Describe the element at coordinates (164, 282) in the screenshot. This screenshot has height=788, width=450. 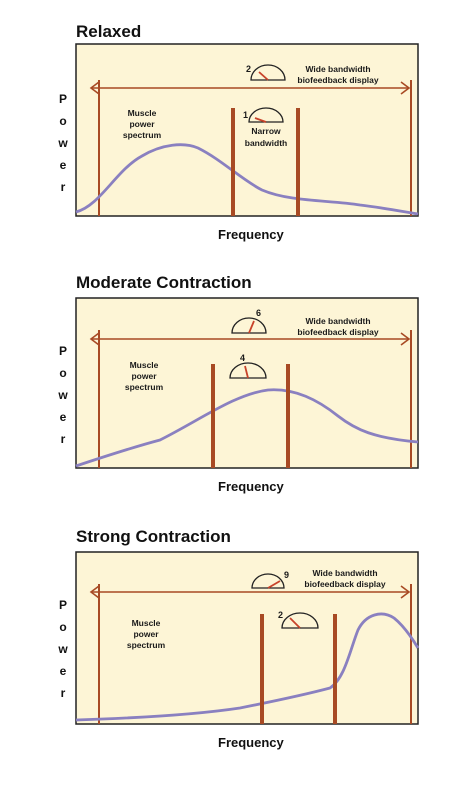
I see `panel-title-moderate: Moderate Contraction` at that location.